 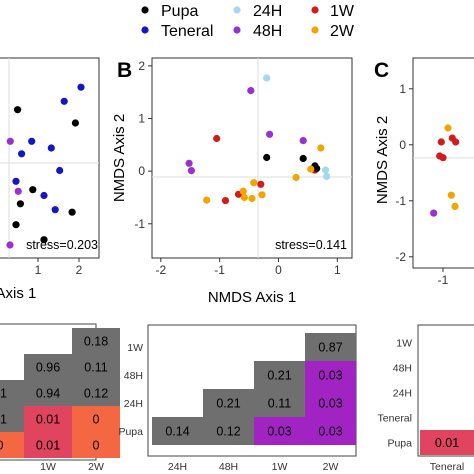 I want to click on panel-c-row-label-4: Pupa, so click(x=399, y=444).